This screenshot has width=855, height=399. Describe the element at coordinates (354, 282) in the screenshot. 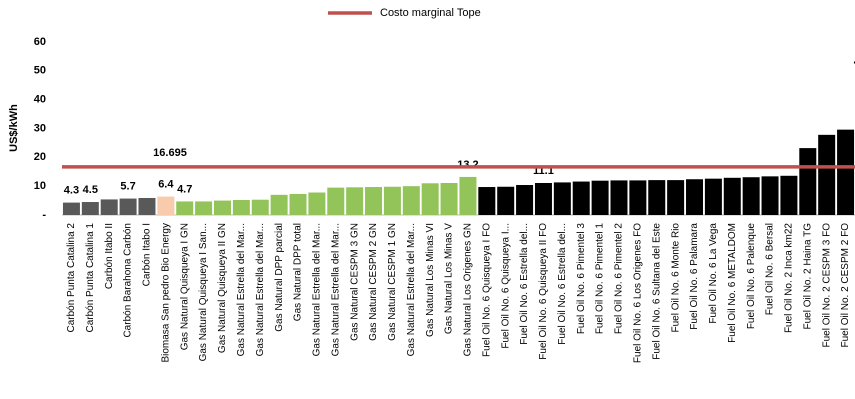

I see `x-tick-label: Gas Natural CESPM 3 GN` at that location.